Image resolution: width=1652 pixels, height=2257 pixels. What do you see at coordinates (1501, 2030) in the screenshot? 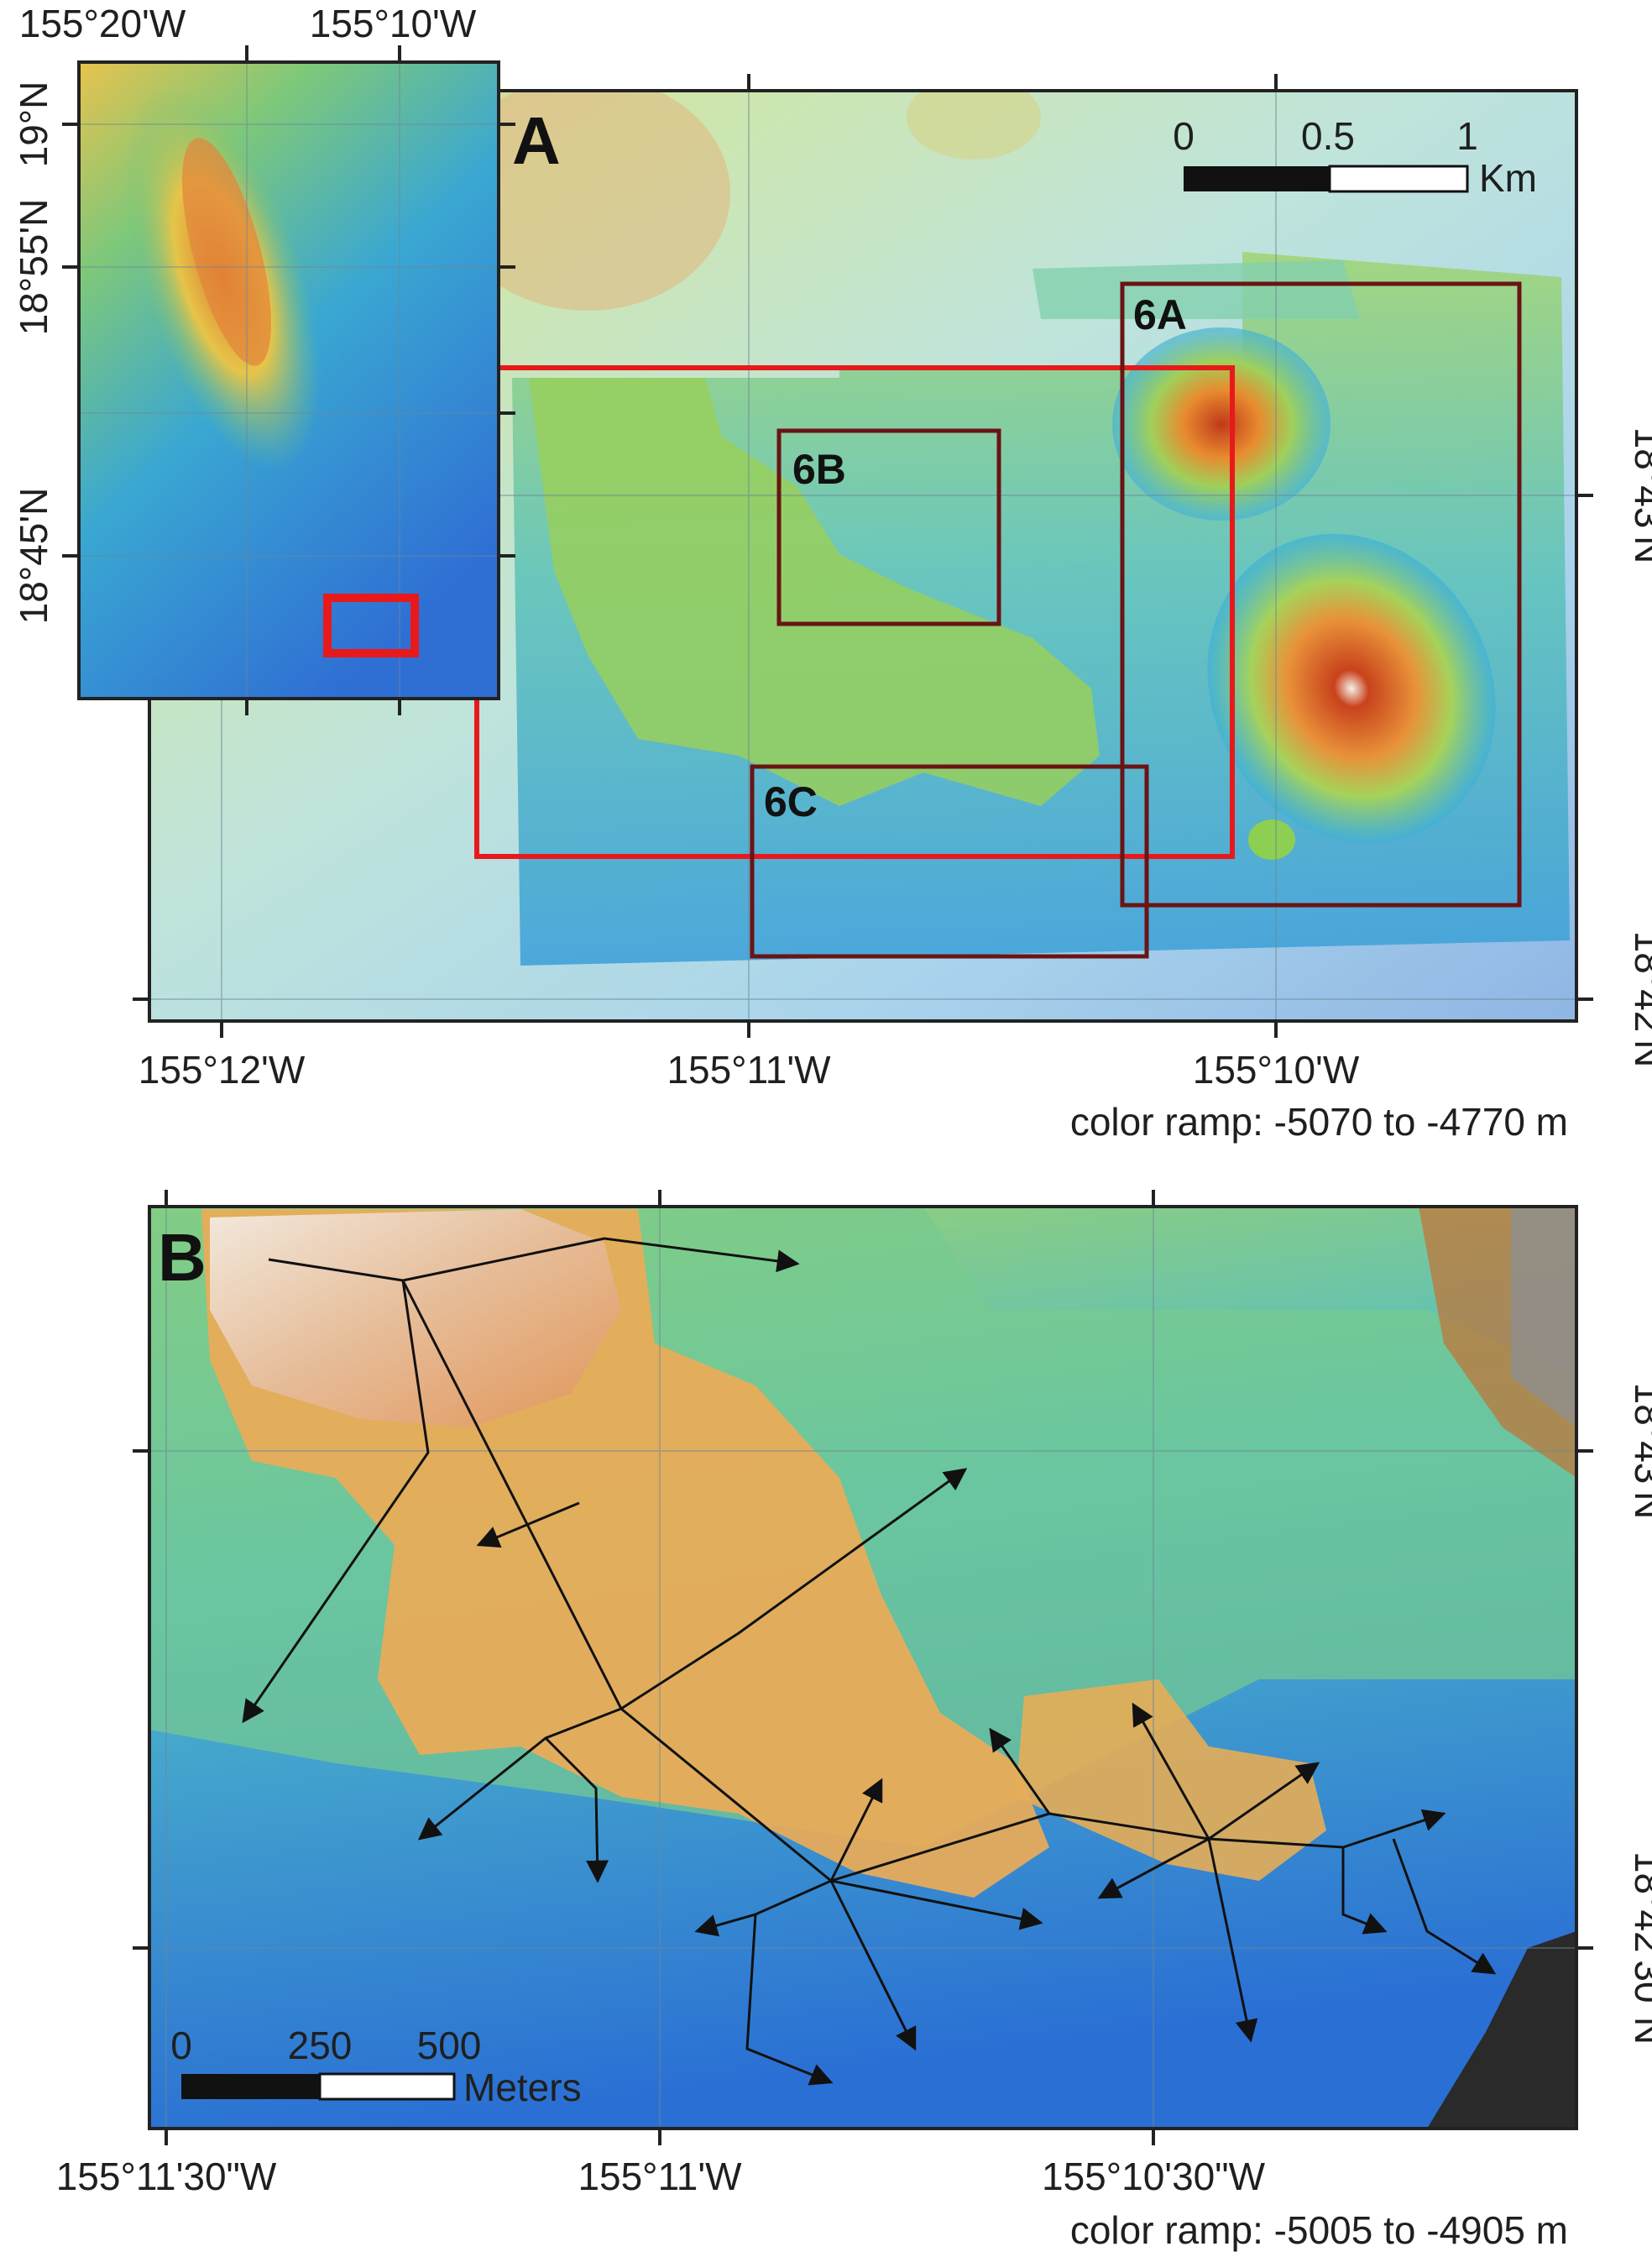
I see `dark-relief-corner` at bounding box center [1501, 2030].